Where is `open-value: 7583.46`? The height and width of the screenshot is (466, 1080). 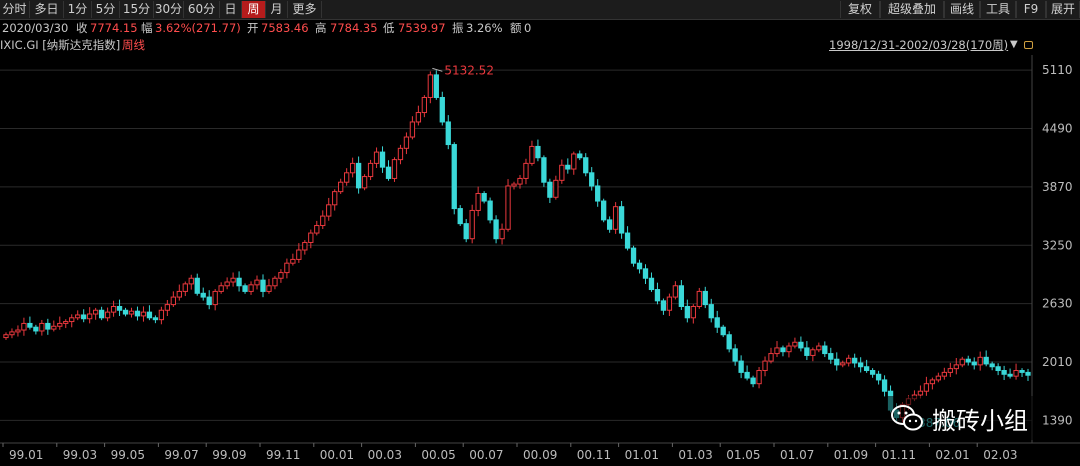 open-value: 7583.46 is located at coordinates (285, 28).